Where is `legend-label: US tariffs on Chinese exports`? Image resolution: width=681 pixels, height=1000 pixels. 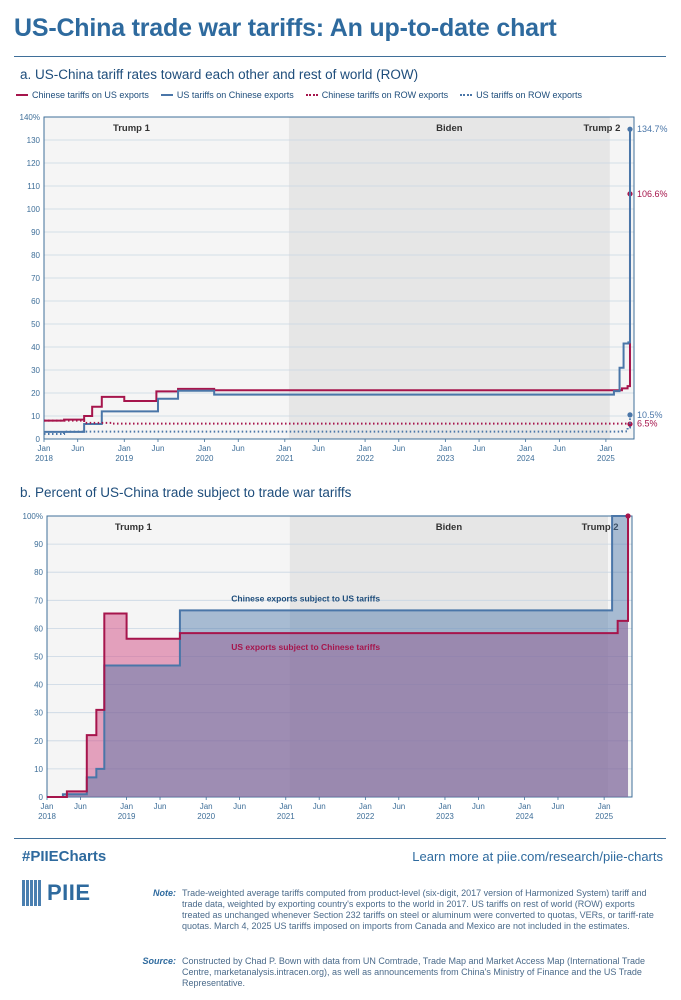 legend-label: US tariffs on Chinese exports is located at coordinates (235, 95).